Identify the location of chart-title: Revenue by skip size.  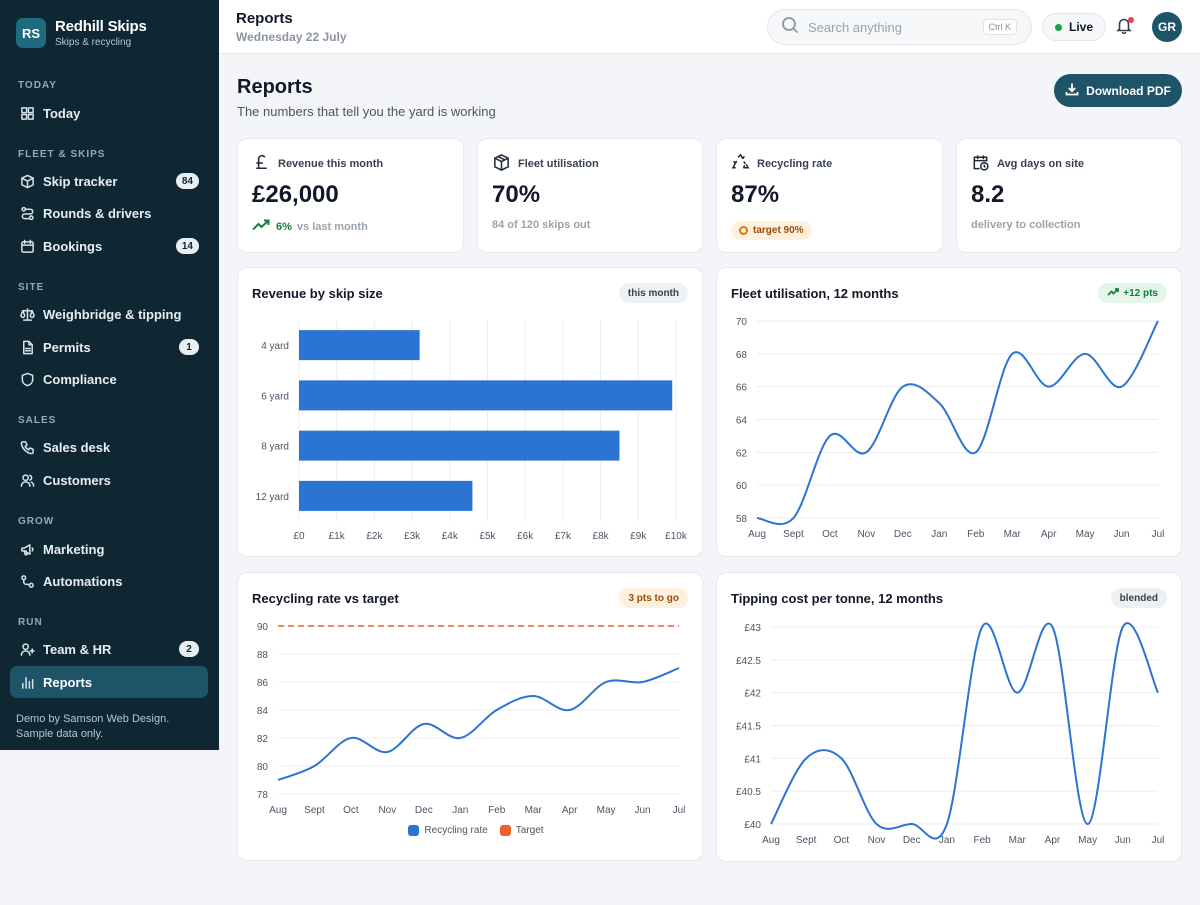
(317, 293).